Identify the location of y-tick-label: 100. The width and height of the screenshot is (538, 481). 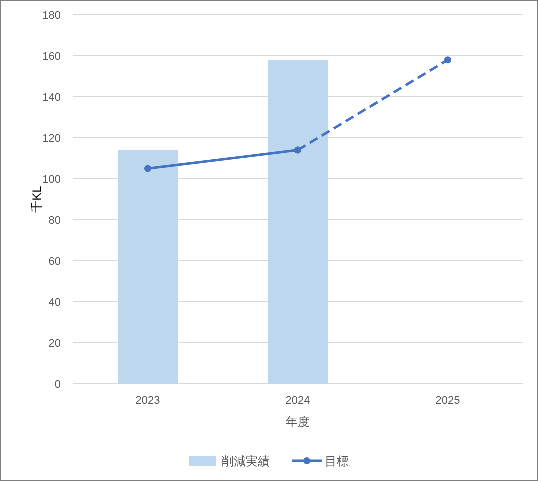
(51, 180).